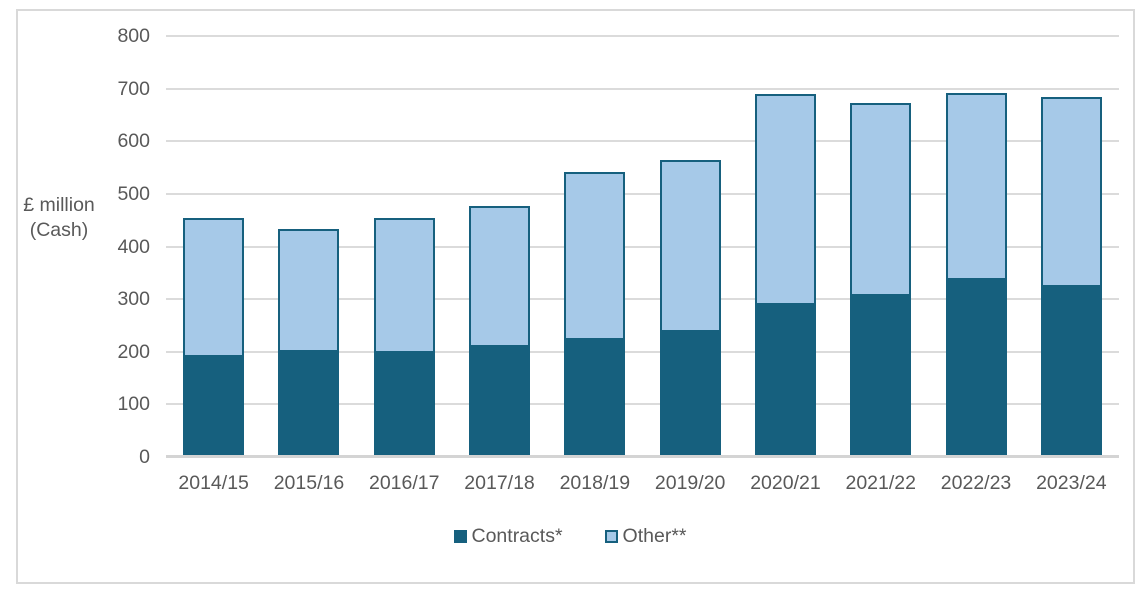  What do you see at coordinates (976, 483) in the screenshot?
I see `x-tick-label-2022/23: 2022/23` at bounding box center [976, 483].